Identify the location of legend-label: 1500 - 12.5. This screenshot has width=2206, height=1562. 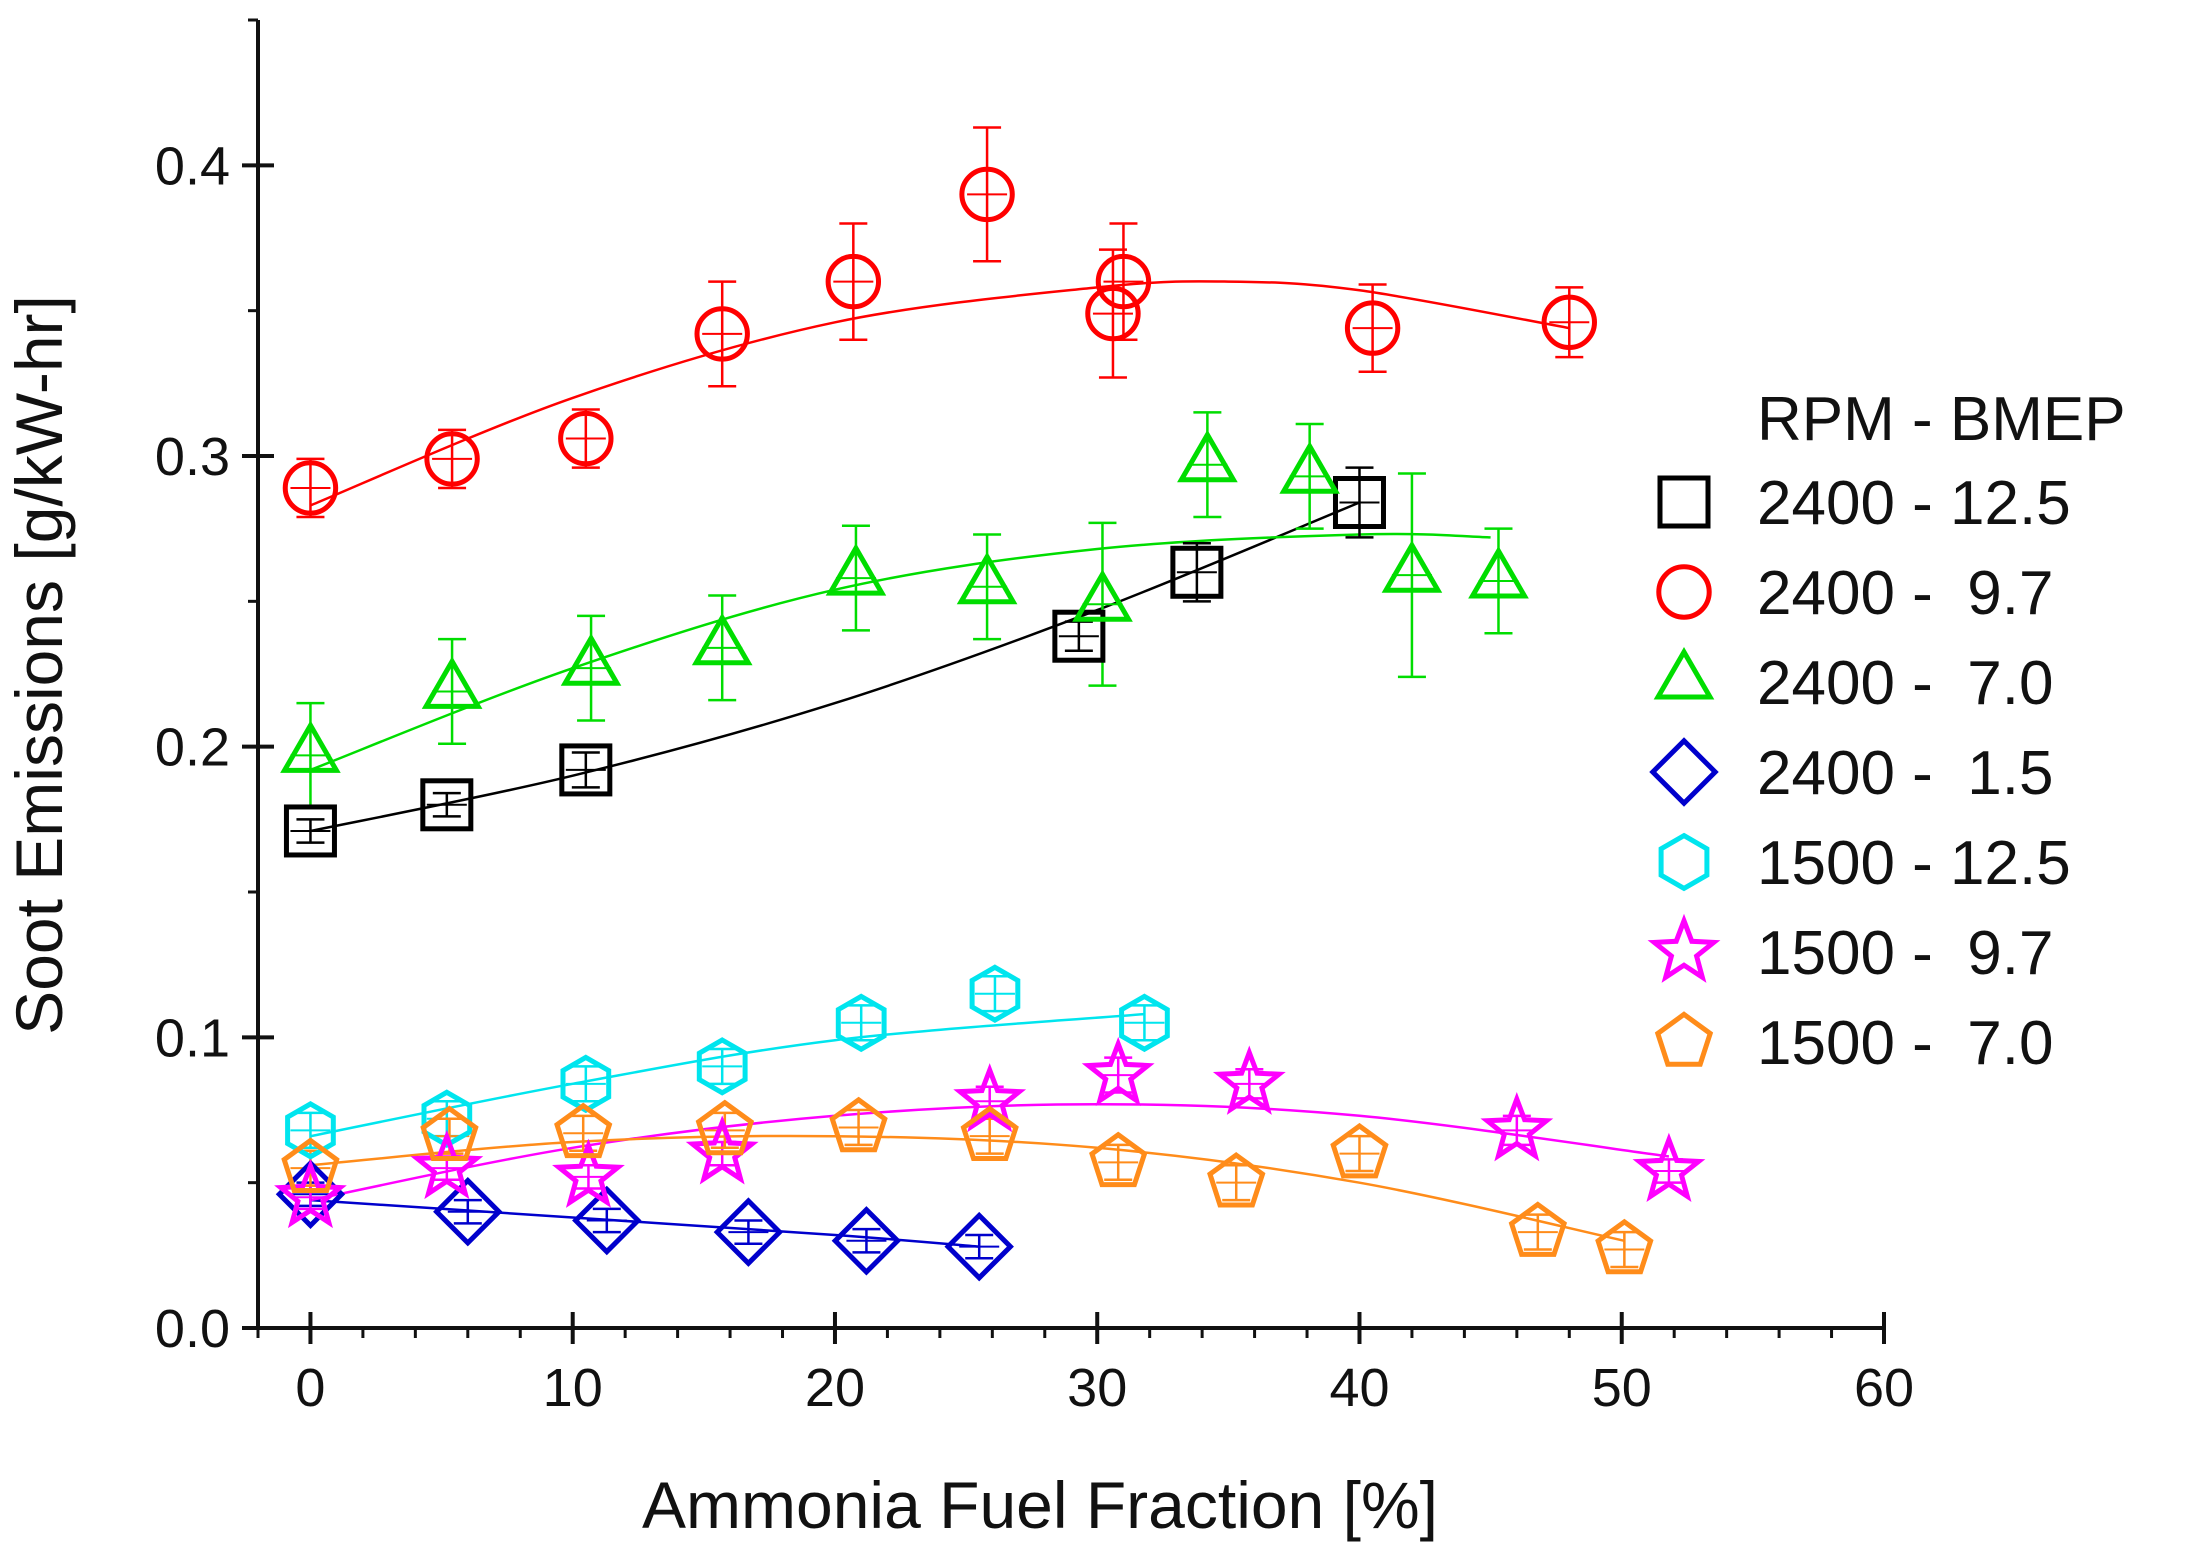
(1914, 863).